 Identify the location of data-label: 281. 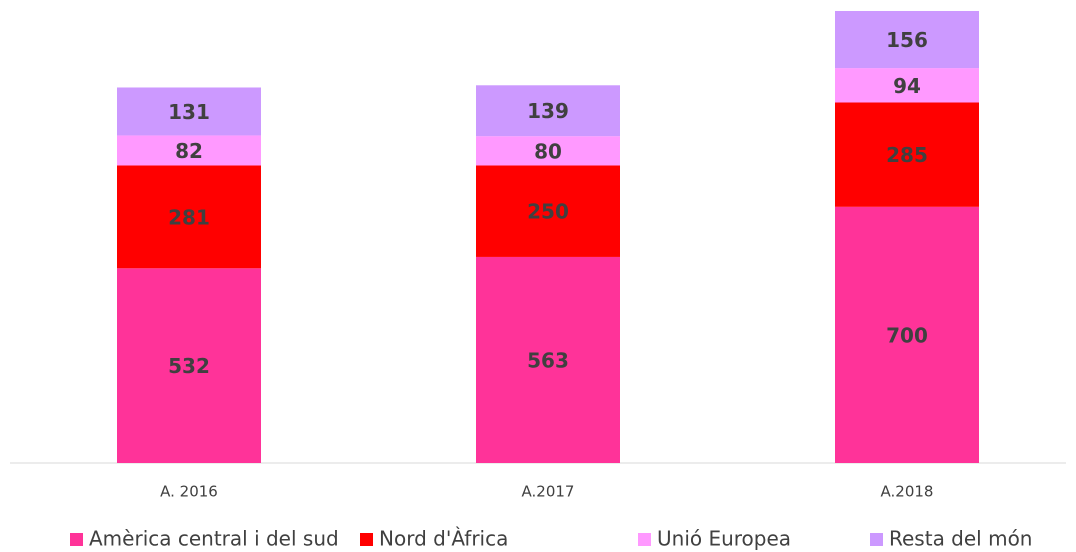
(189, 217).